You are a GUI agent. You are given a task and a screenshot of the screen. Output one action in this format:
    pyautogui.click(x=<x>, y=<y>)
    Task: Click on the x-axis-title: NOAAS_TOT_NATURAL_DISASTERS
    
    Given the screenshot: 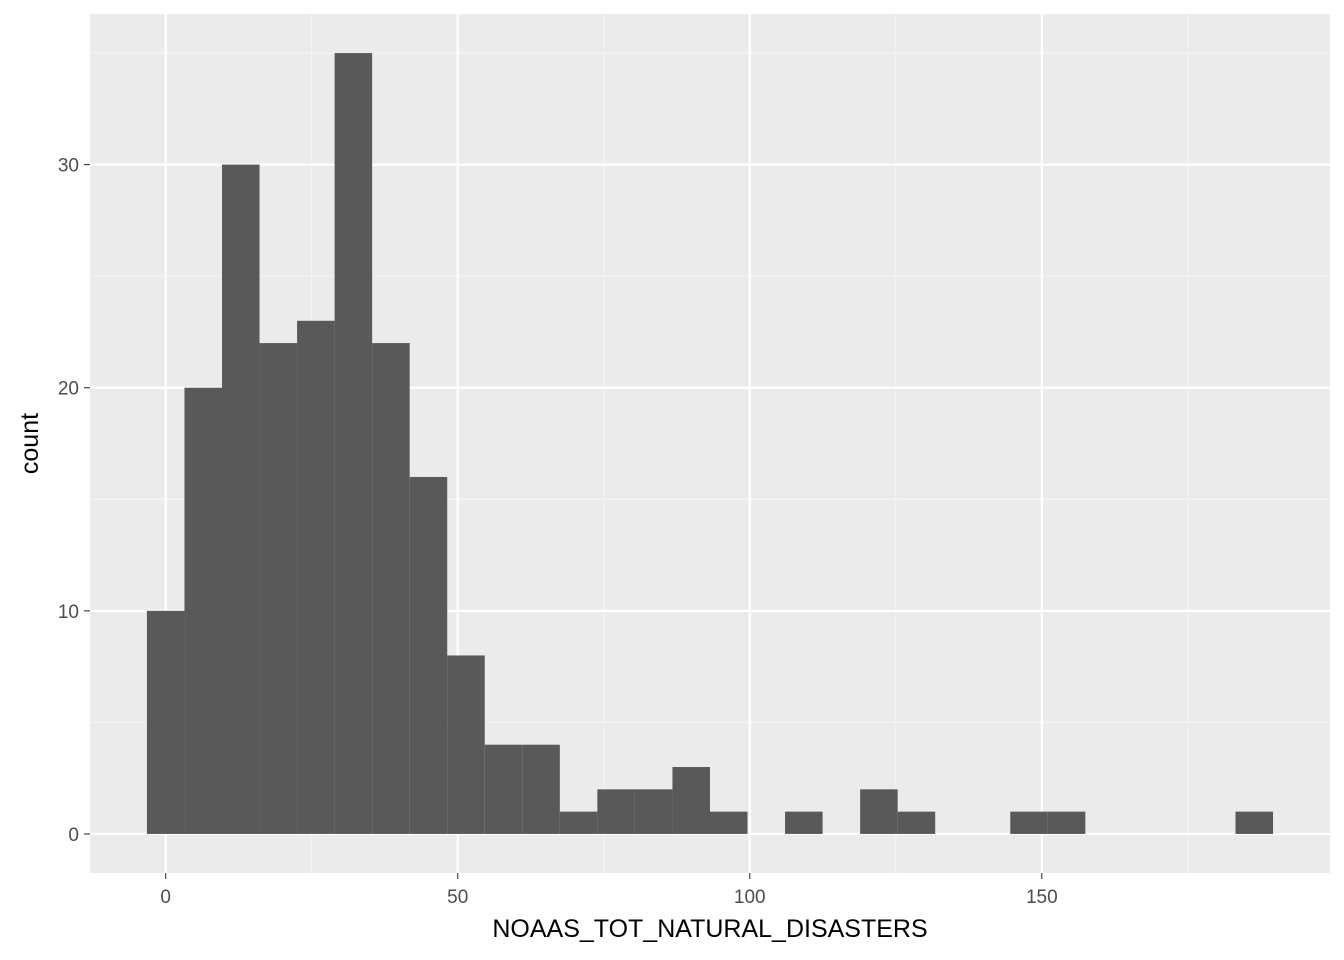 What is the action you would take?
    pyautogui.click(x=709, y=929)
    